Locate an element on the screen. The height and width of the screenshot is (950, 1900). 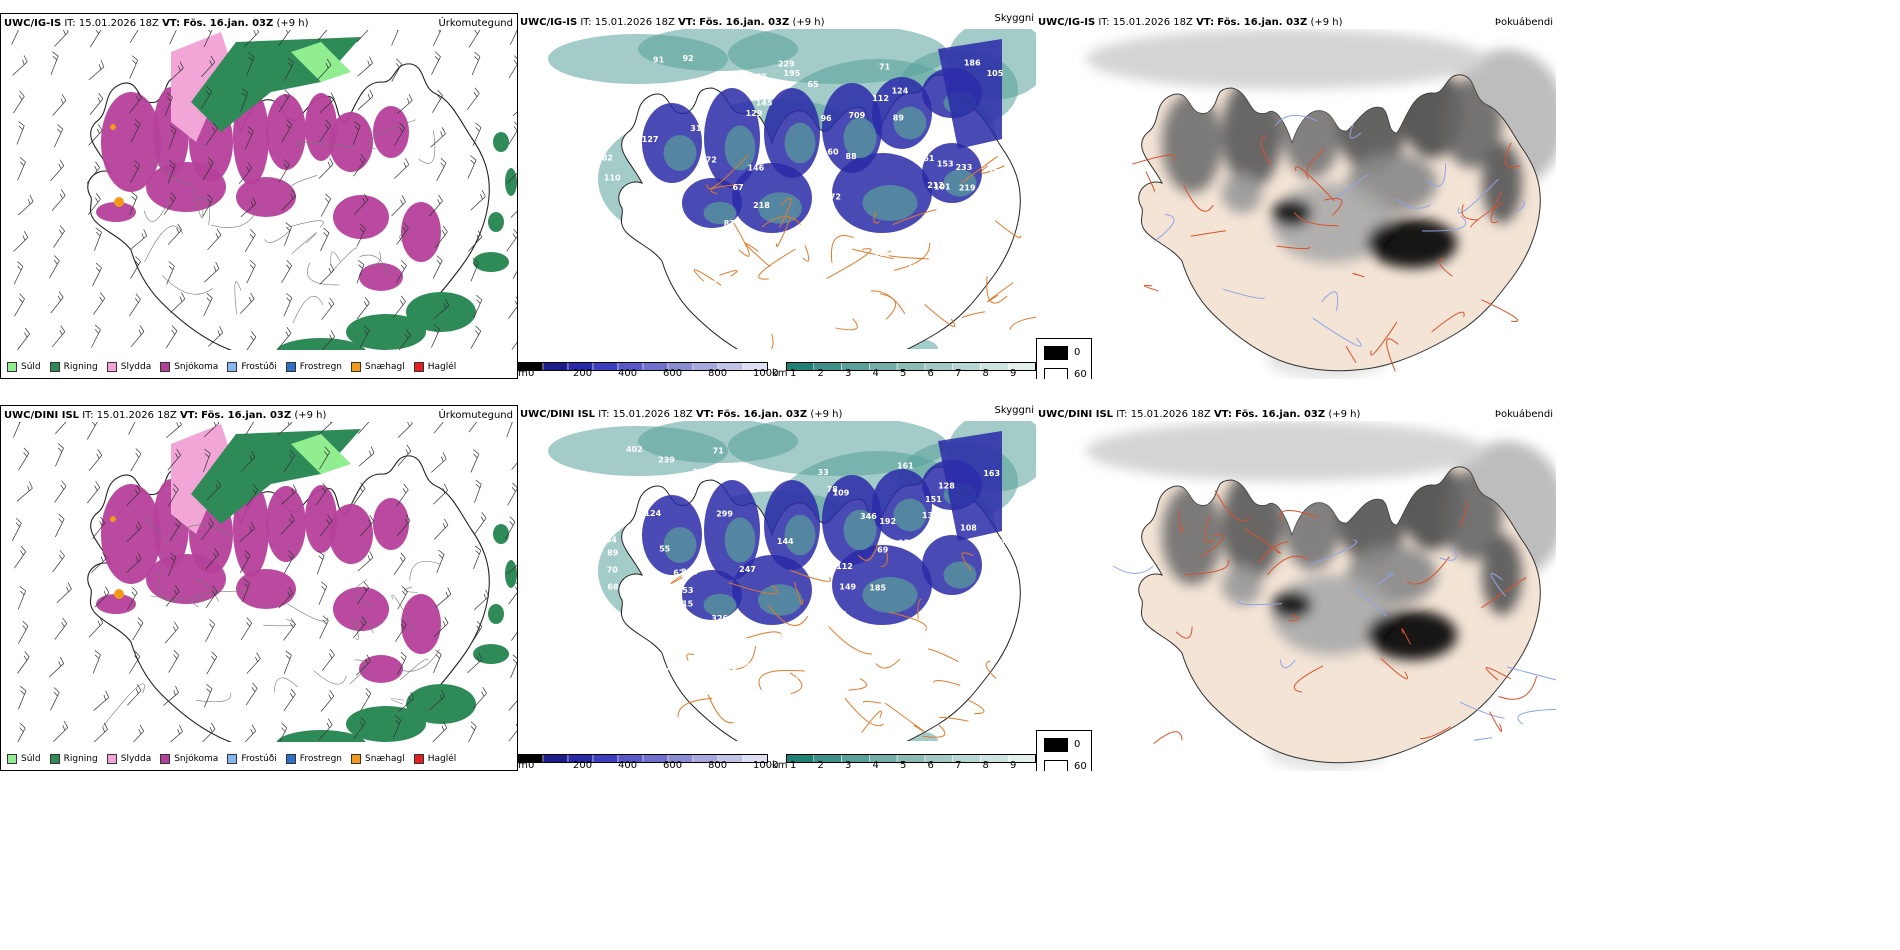
precip-lead-row1: (+9 h) is located at coordinates (292, 23).